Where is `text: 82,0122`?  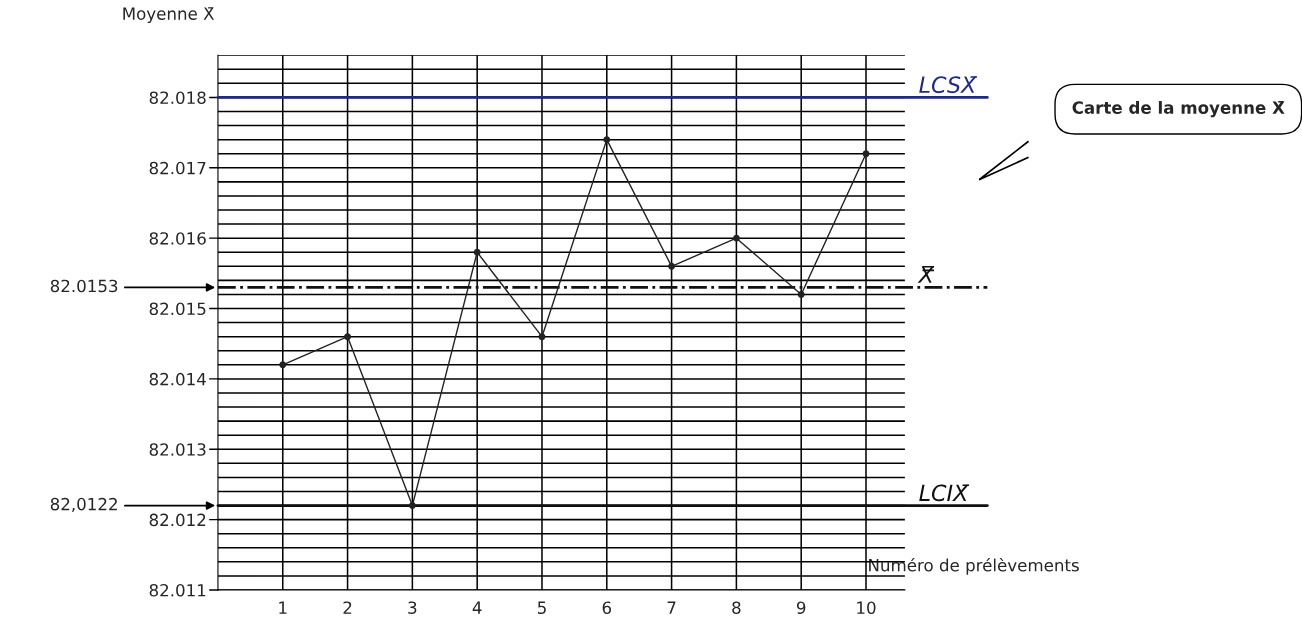 text: 82,0122 is located at coordinates (83, 505).